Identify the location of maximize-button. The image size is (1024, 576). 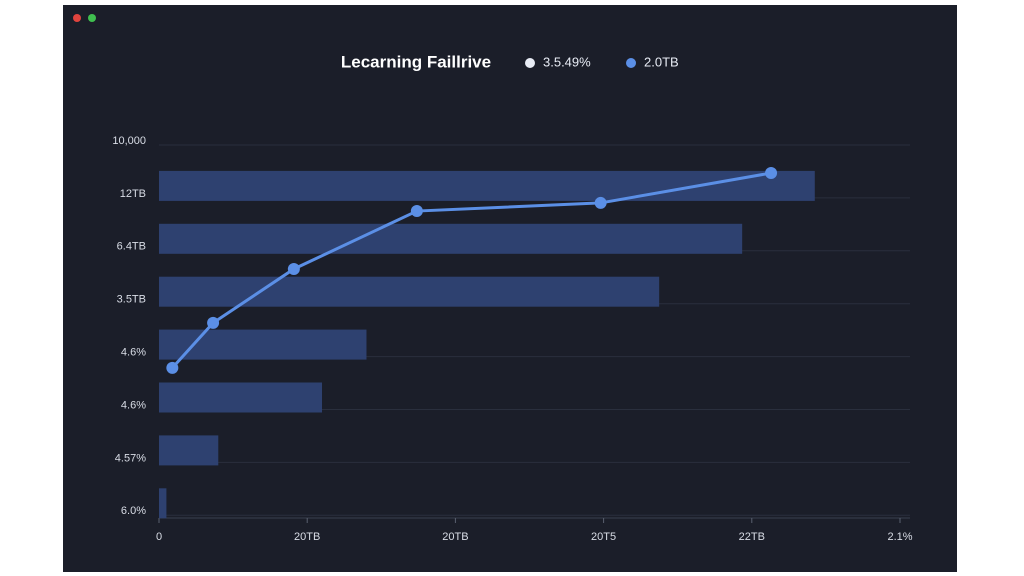
(92, 18).